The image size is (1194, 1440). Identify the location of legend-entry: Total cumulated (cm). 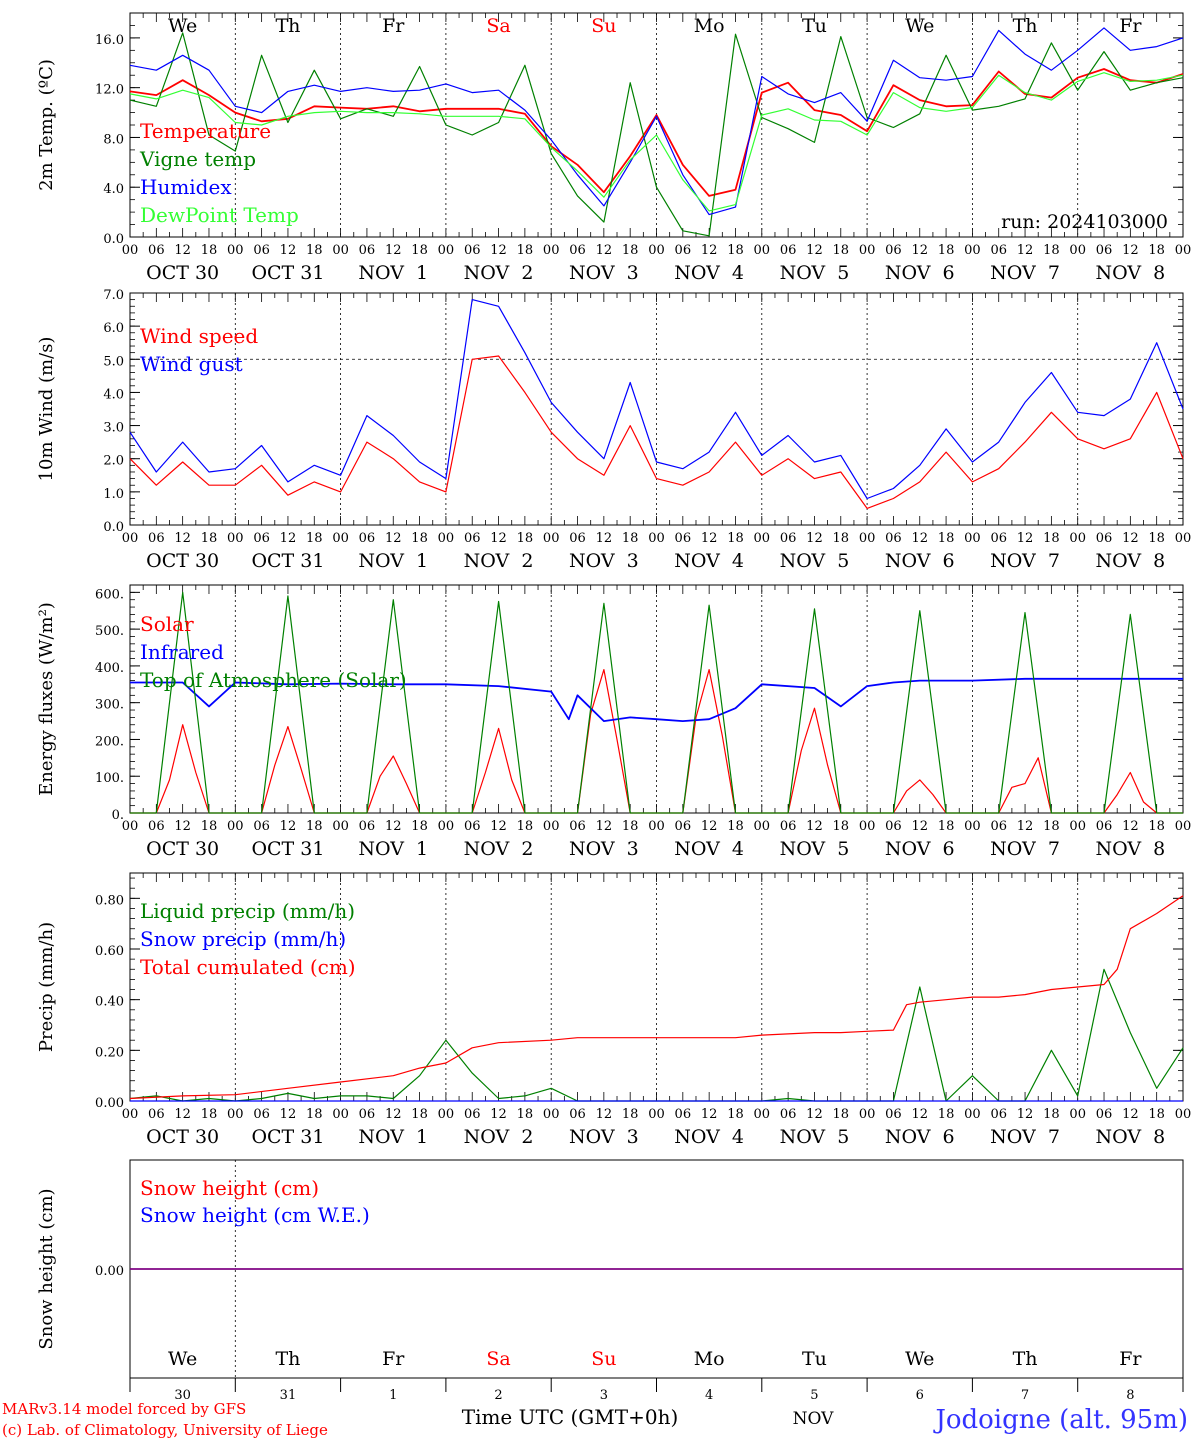
(248, 967).